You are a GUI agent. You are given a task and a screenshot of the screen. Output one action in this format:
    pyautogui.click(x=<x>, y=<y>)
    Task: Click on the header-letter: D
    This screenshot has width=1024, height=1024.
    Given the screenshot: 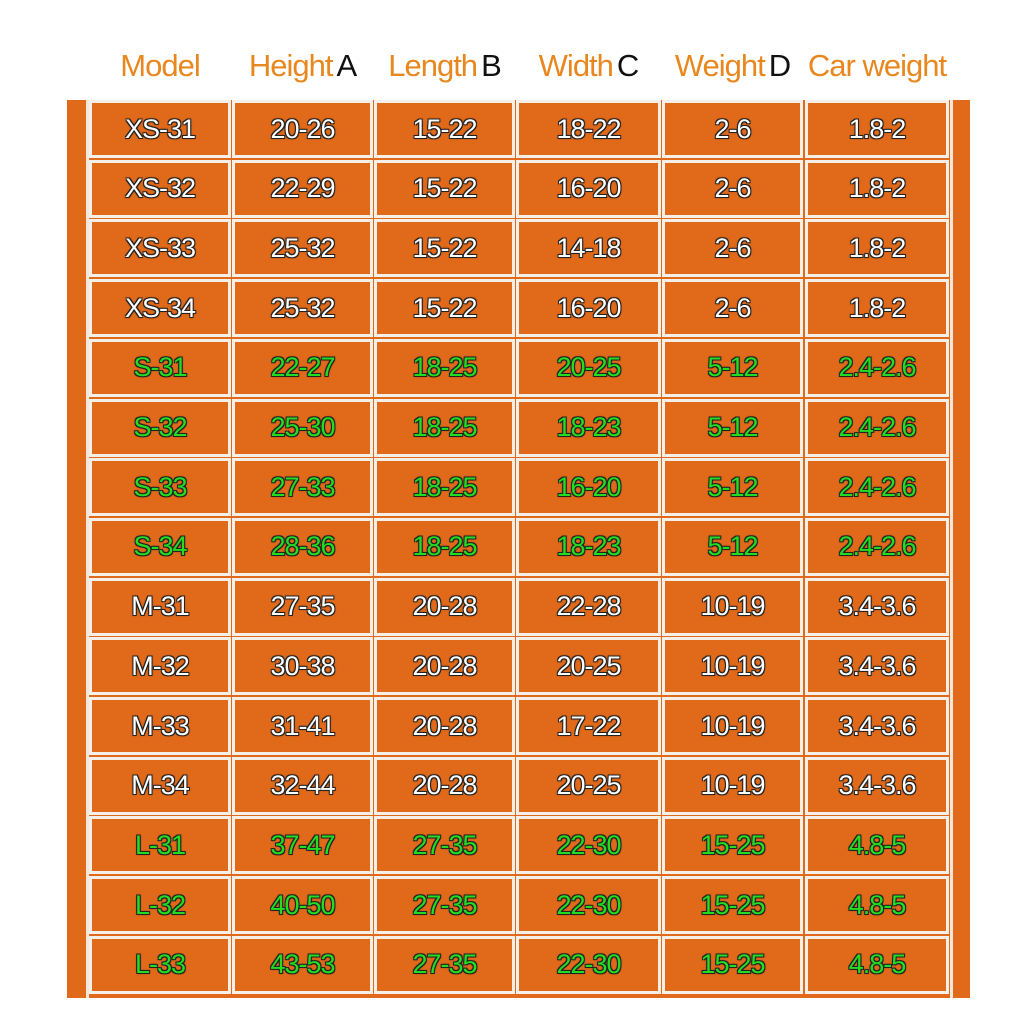 What is the action you would take?
    pyautogui.click(x=779, y=65)
    